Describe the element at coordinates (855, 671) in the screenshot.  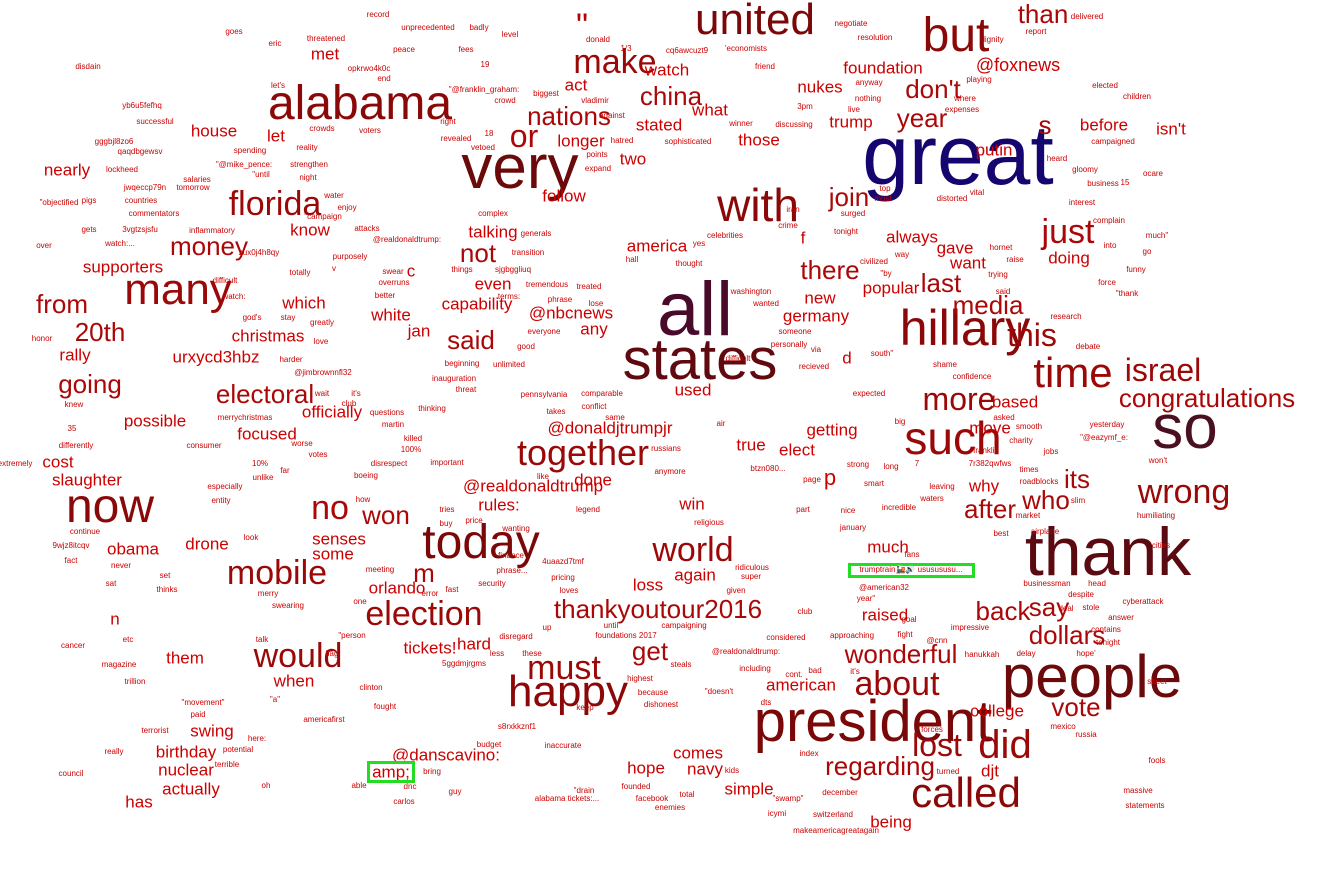
I see `cloud-word: it's` at that location.